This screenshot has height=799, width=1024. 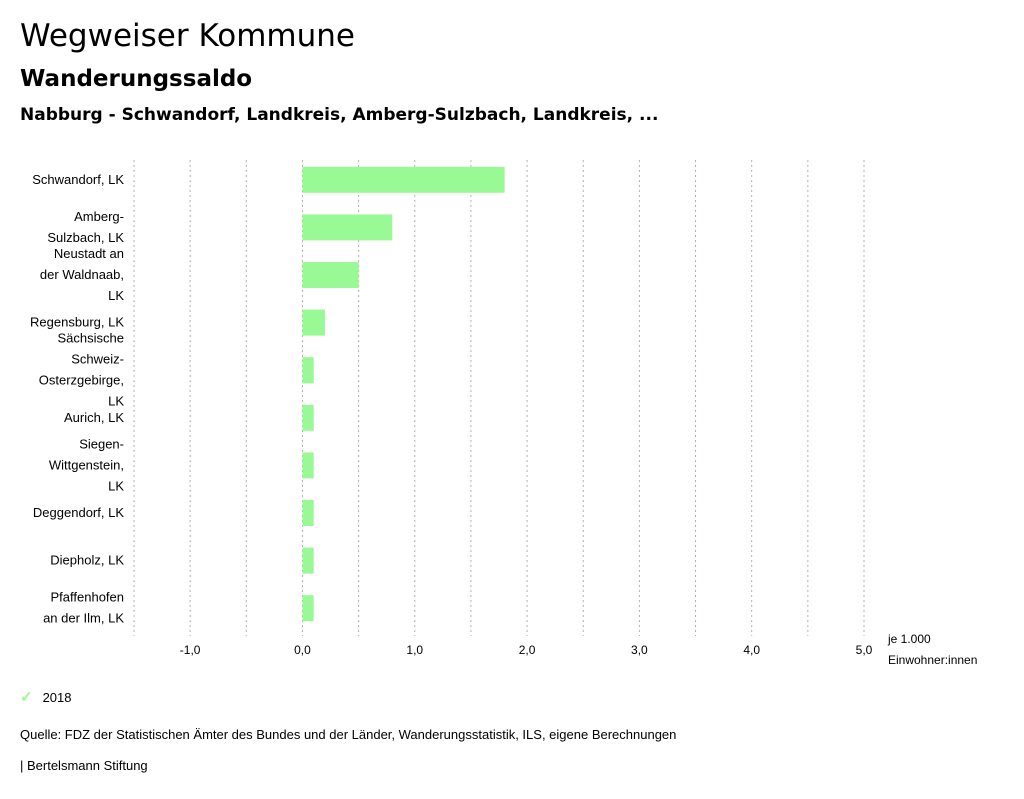 What do you see at coordinates (83, 608) in the screenshot?
I see `category-label: Pfaffenhofen an der Ilm, LK` at bounding box center [83, 608].